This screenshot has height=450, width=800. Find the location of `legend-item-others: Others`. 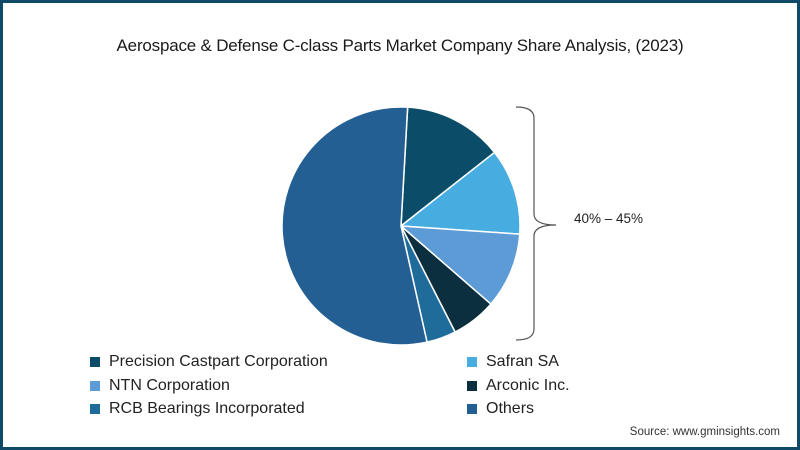

legend-item-others: Others is located at coordinates (500, 409).